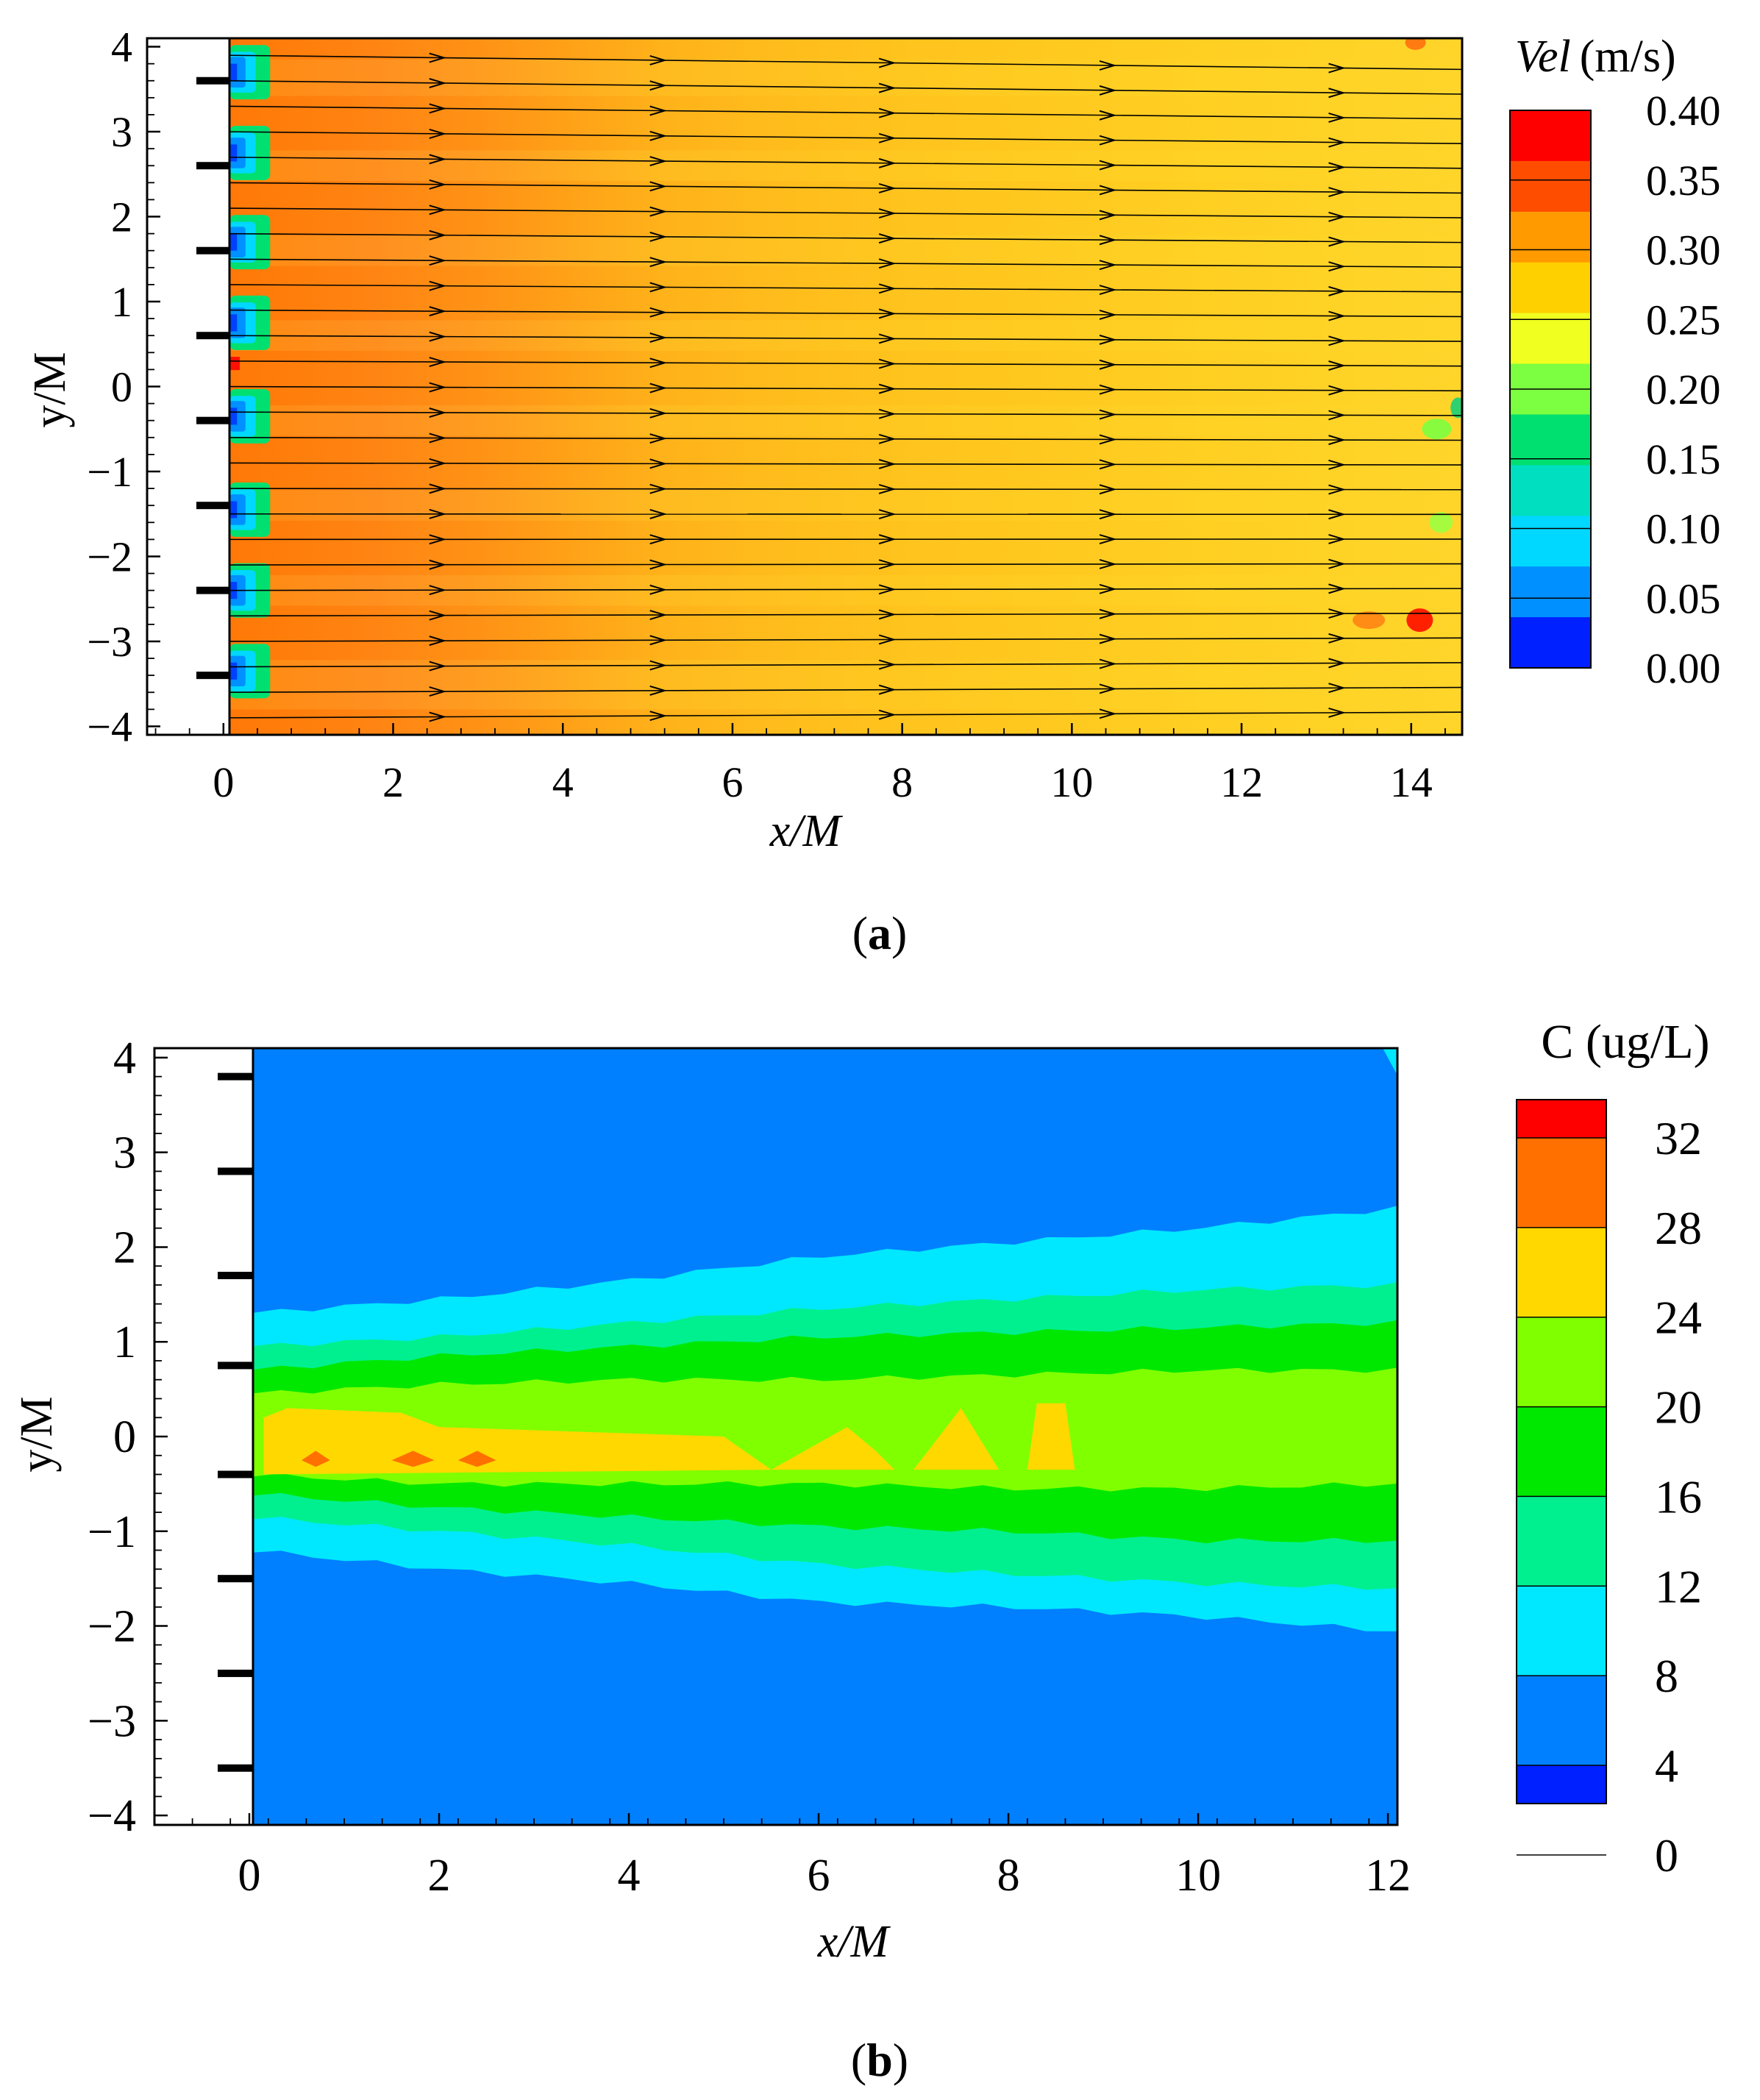 Image resolution: width=1760 pixels, height=2100 pixels. Describe the element at coordinates (439, 1876) in the screenshot. I see `x-tick-label: 2` at that location.